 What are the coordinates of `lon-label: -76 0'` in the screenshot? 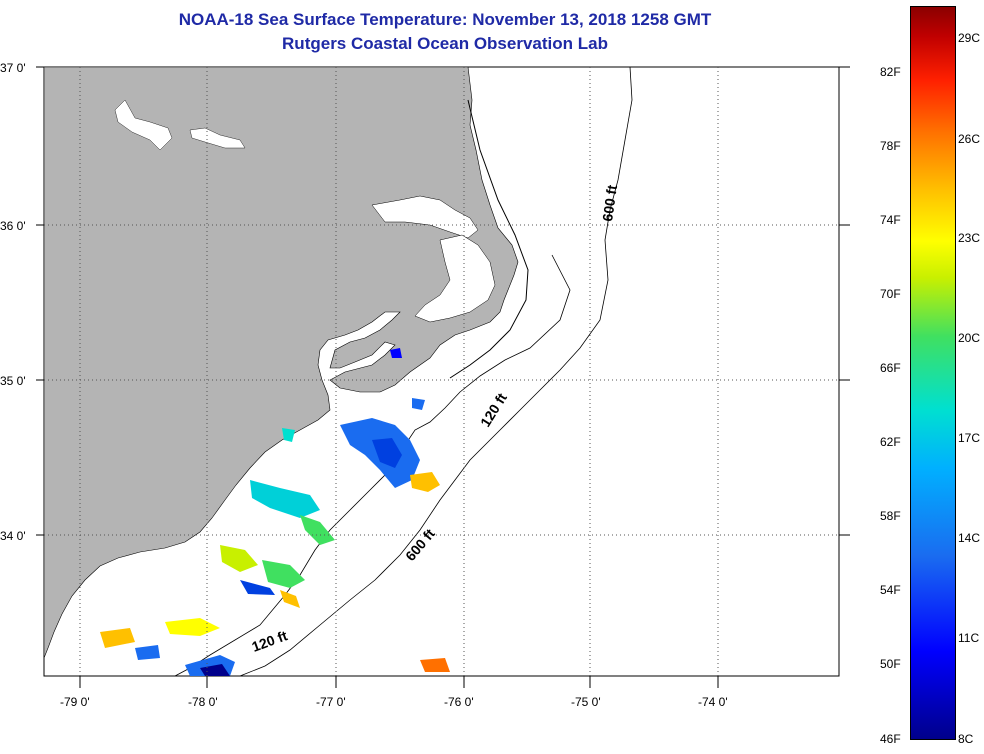 It's located at (459, 702).